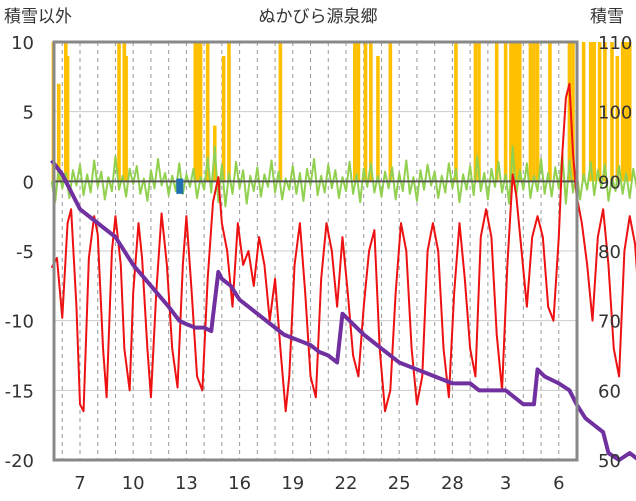  What do you see at coordinates (609, 182) in the screenshot?
I see `right-axis-tick-label: 90` at bounding box center [609, 182].